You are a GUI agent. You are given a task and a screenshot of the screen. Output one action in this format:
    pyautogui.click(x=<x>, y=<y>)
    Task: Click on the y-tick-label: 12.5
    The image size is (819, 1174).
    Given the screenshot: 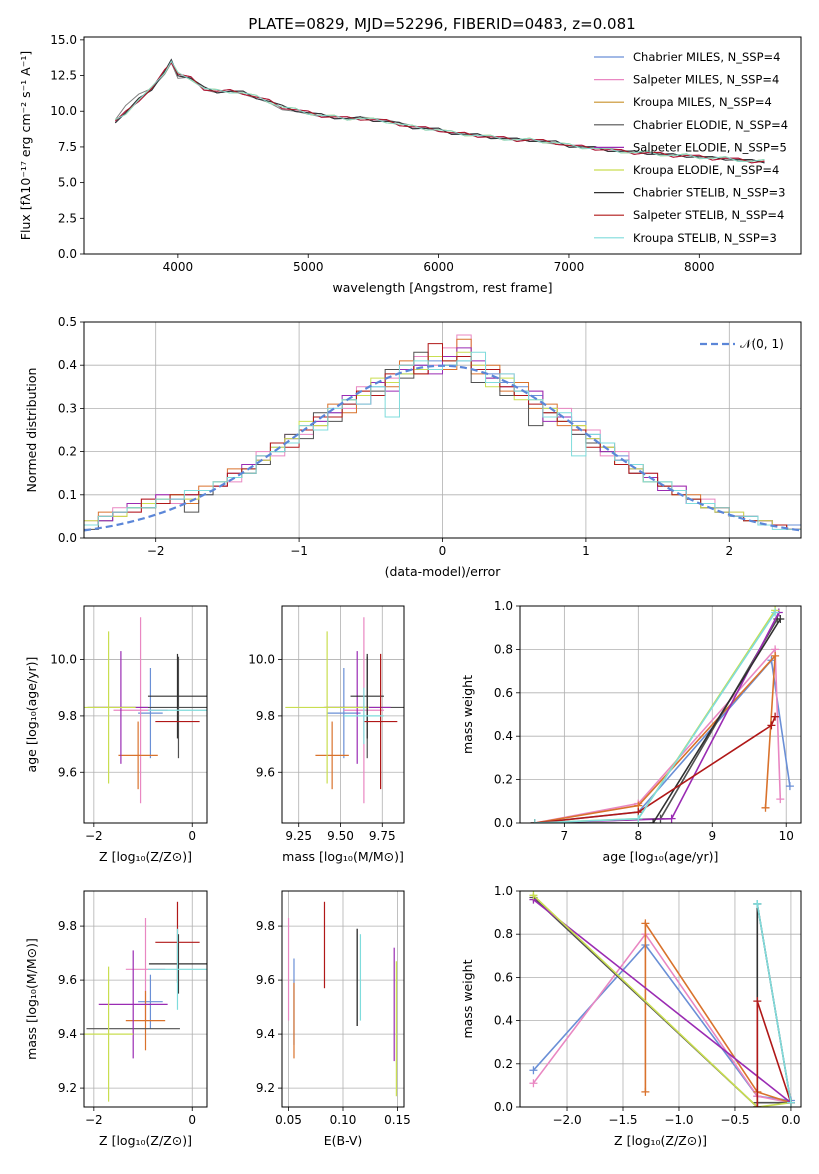 What is the action you would take?
    pyautogui.click(x=63, y=76)
    